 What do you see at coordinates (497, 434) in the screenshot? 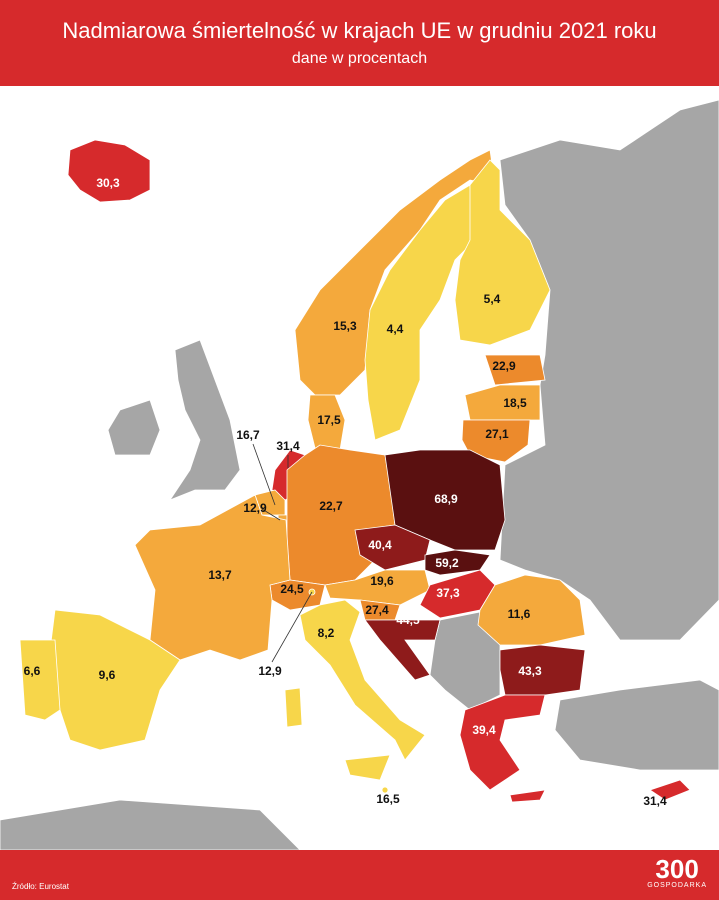
I see `value-label: 27,1` at bounding box center [497, 434].